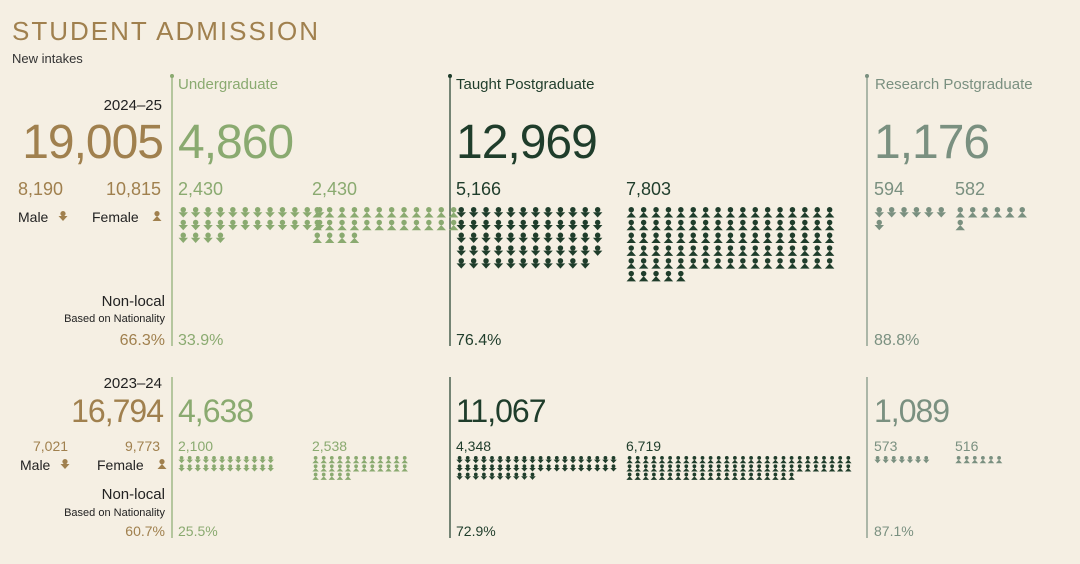  I want to click on programme-total: 11,067, so click(501, 411).